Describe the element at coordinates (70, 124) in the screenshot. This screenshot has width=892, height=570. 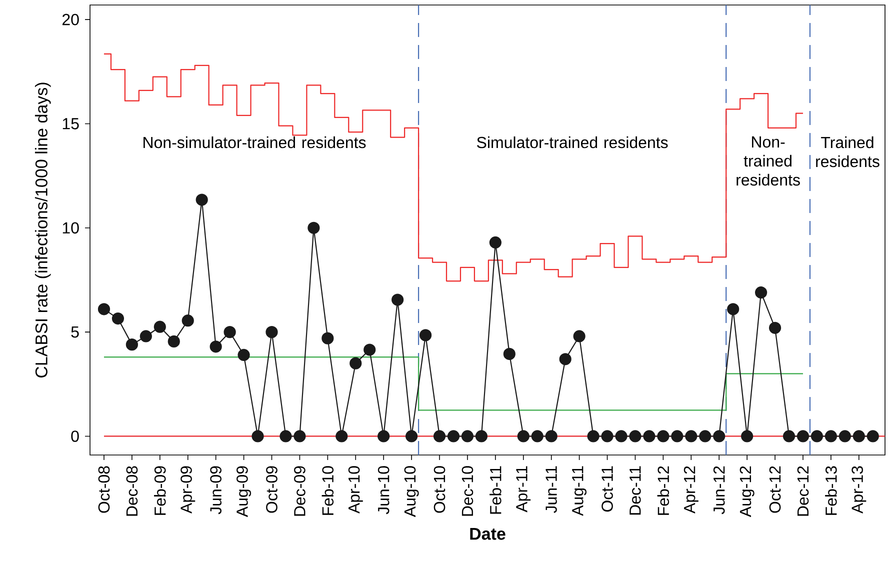
I see `y-tick-label: 15` at that location.